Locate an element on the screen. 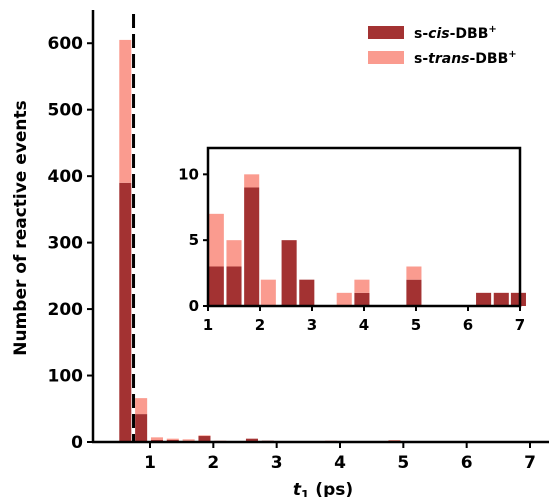  inset-y-ticks: 0 5 10 is located at coordinates (193, 240).